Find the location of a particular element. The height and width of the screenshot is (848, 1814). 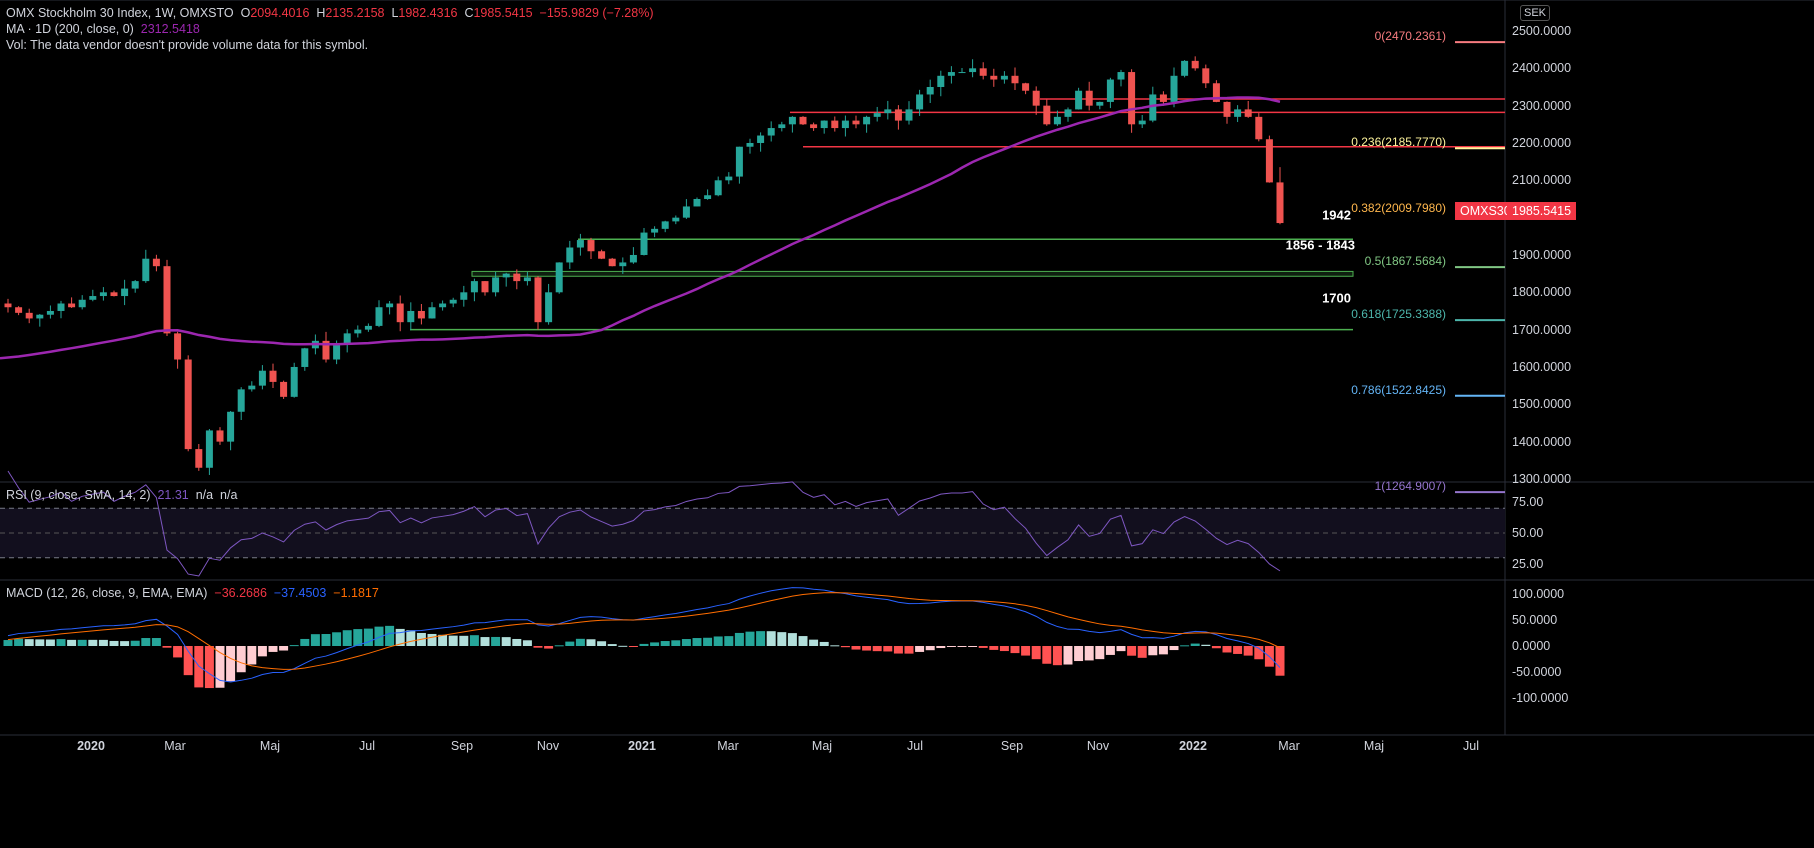

price-axis-label: 1400.0000 is located at coordinates (1542, 441).